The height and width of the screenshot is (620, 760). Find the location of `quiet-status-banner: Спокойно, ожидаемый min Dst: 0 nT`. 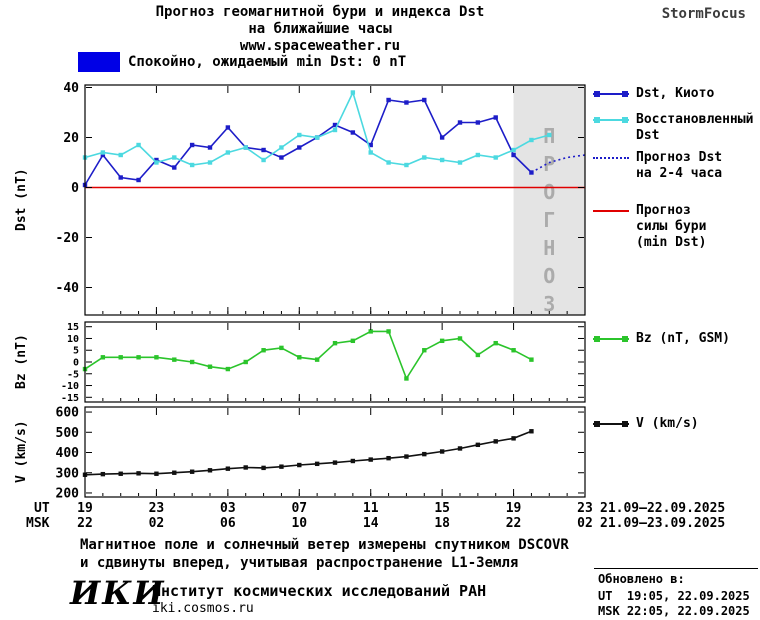

quiet-status-banner: Спокойно, ожидаемый min Dst: 0 nT is located at coordinates (242, 62).